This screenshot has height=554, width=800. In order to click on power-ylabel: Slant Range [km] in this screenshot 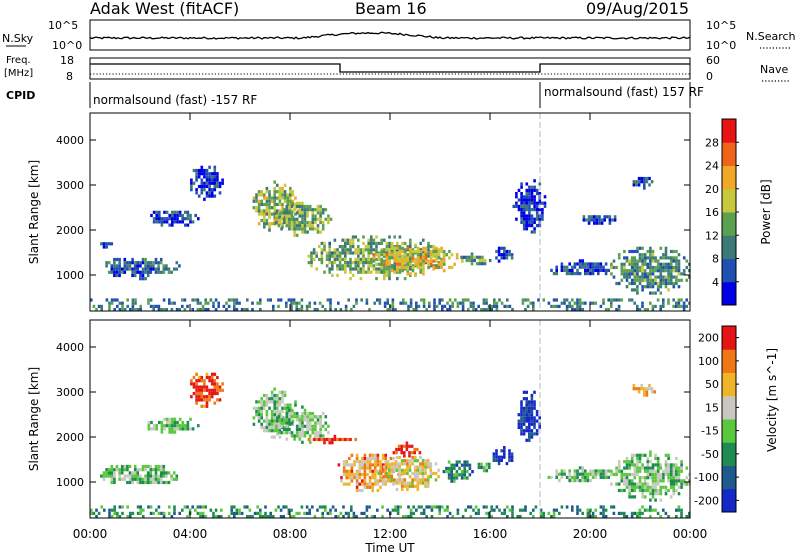, I will do `click(34, 212)`.